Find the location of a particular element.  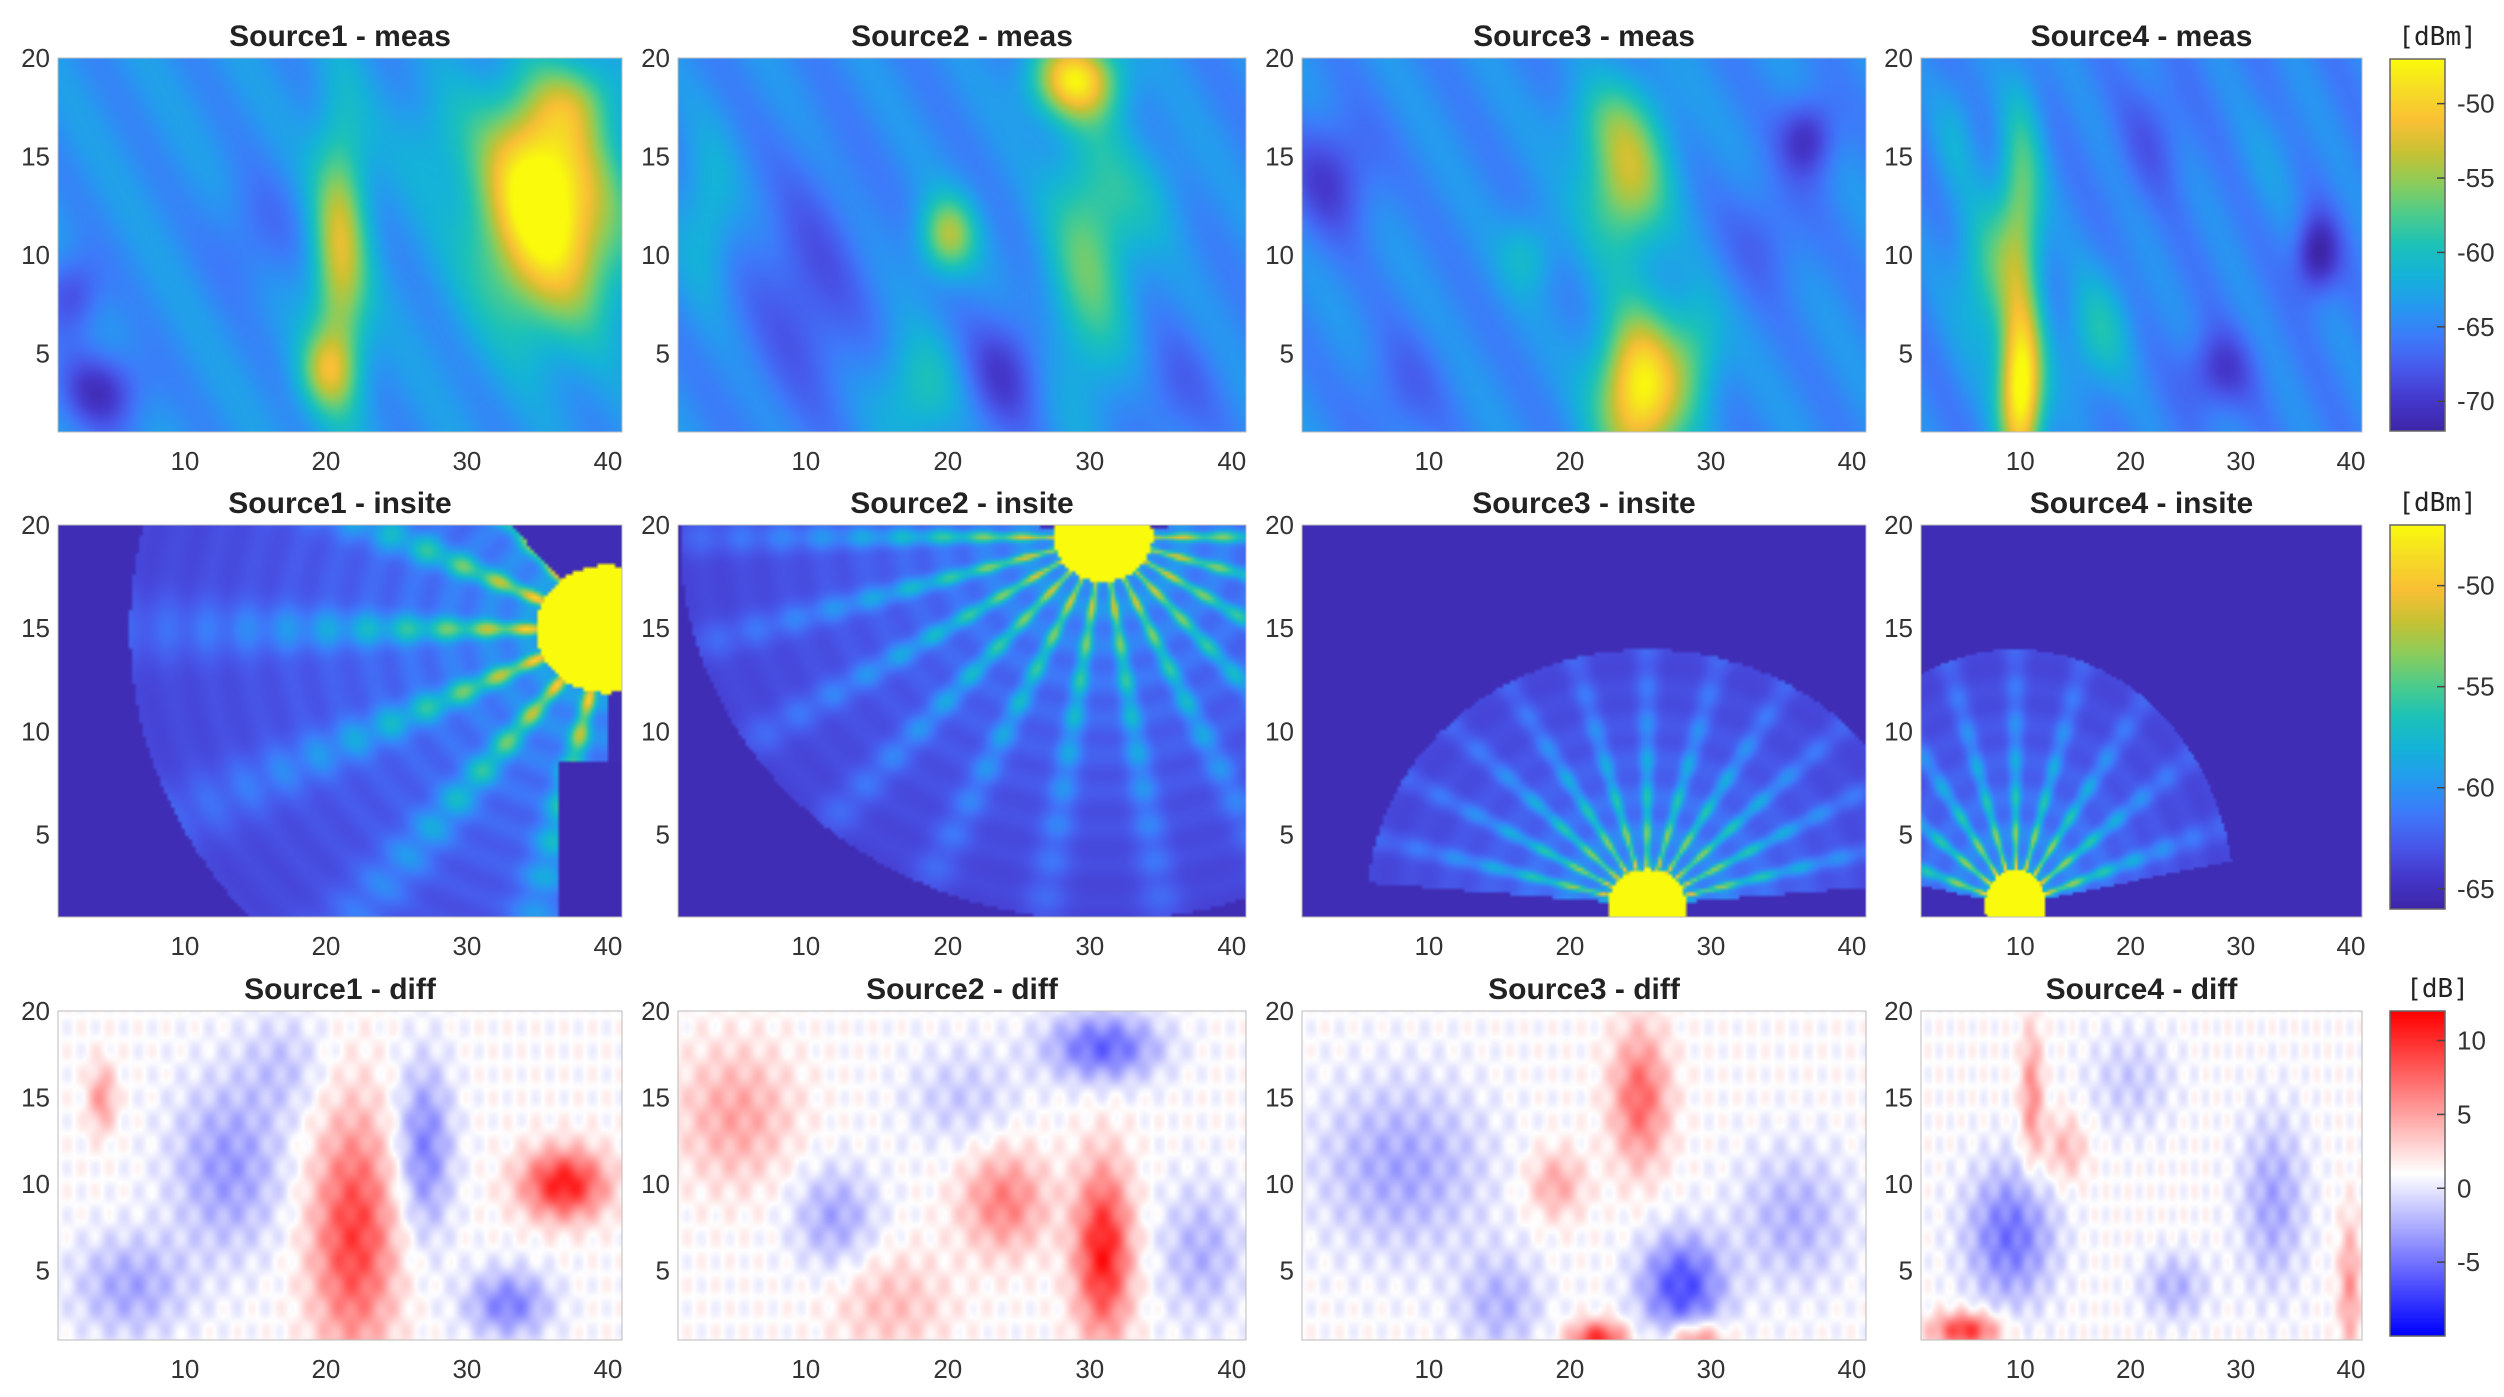

panel-title: Source1 - insite is located at coordinates (339, 503).